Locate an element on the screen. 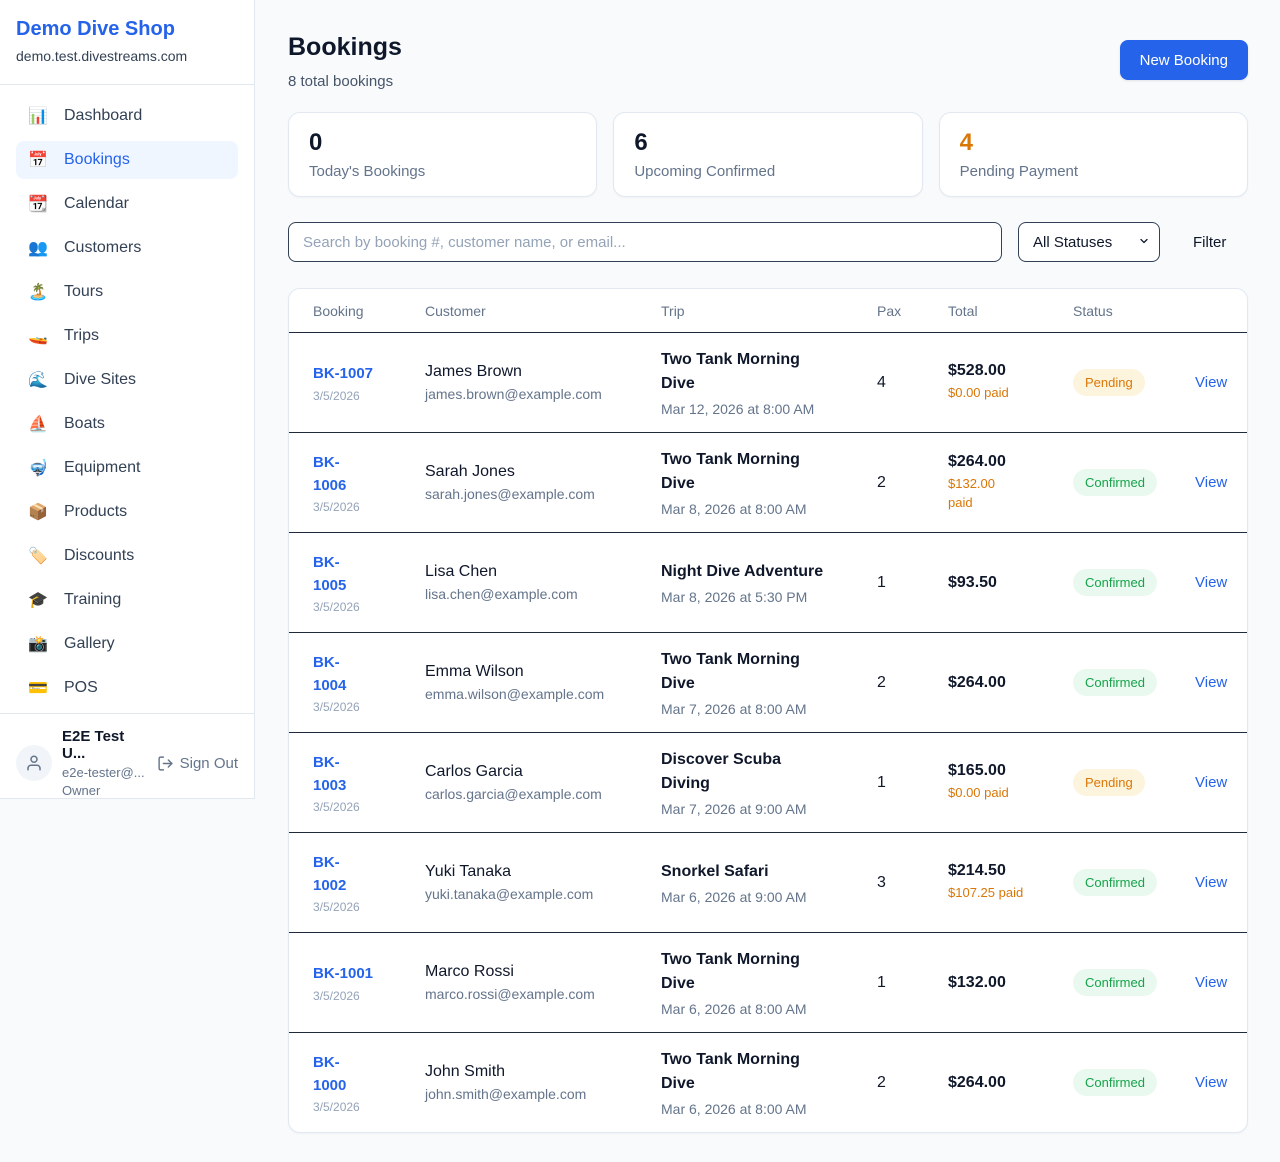  booking-number-link: BK- 1006 is located at coordinates (330, 473).